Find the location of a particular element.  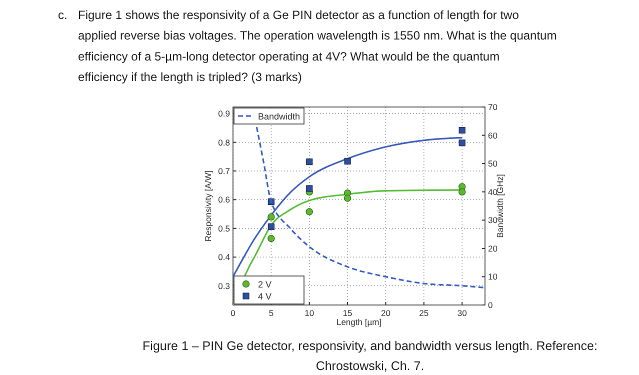

y2-tick-label: 40 is located at coordinates (493, 191).